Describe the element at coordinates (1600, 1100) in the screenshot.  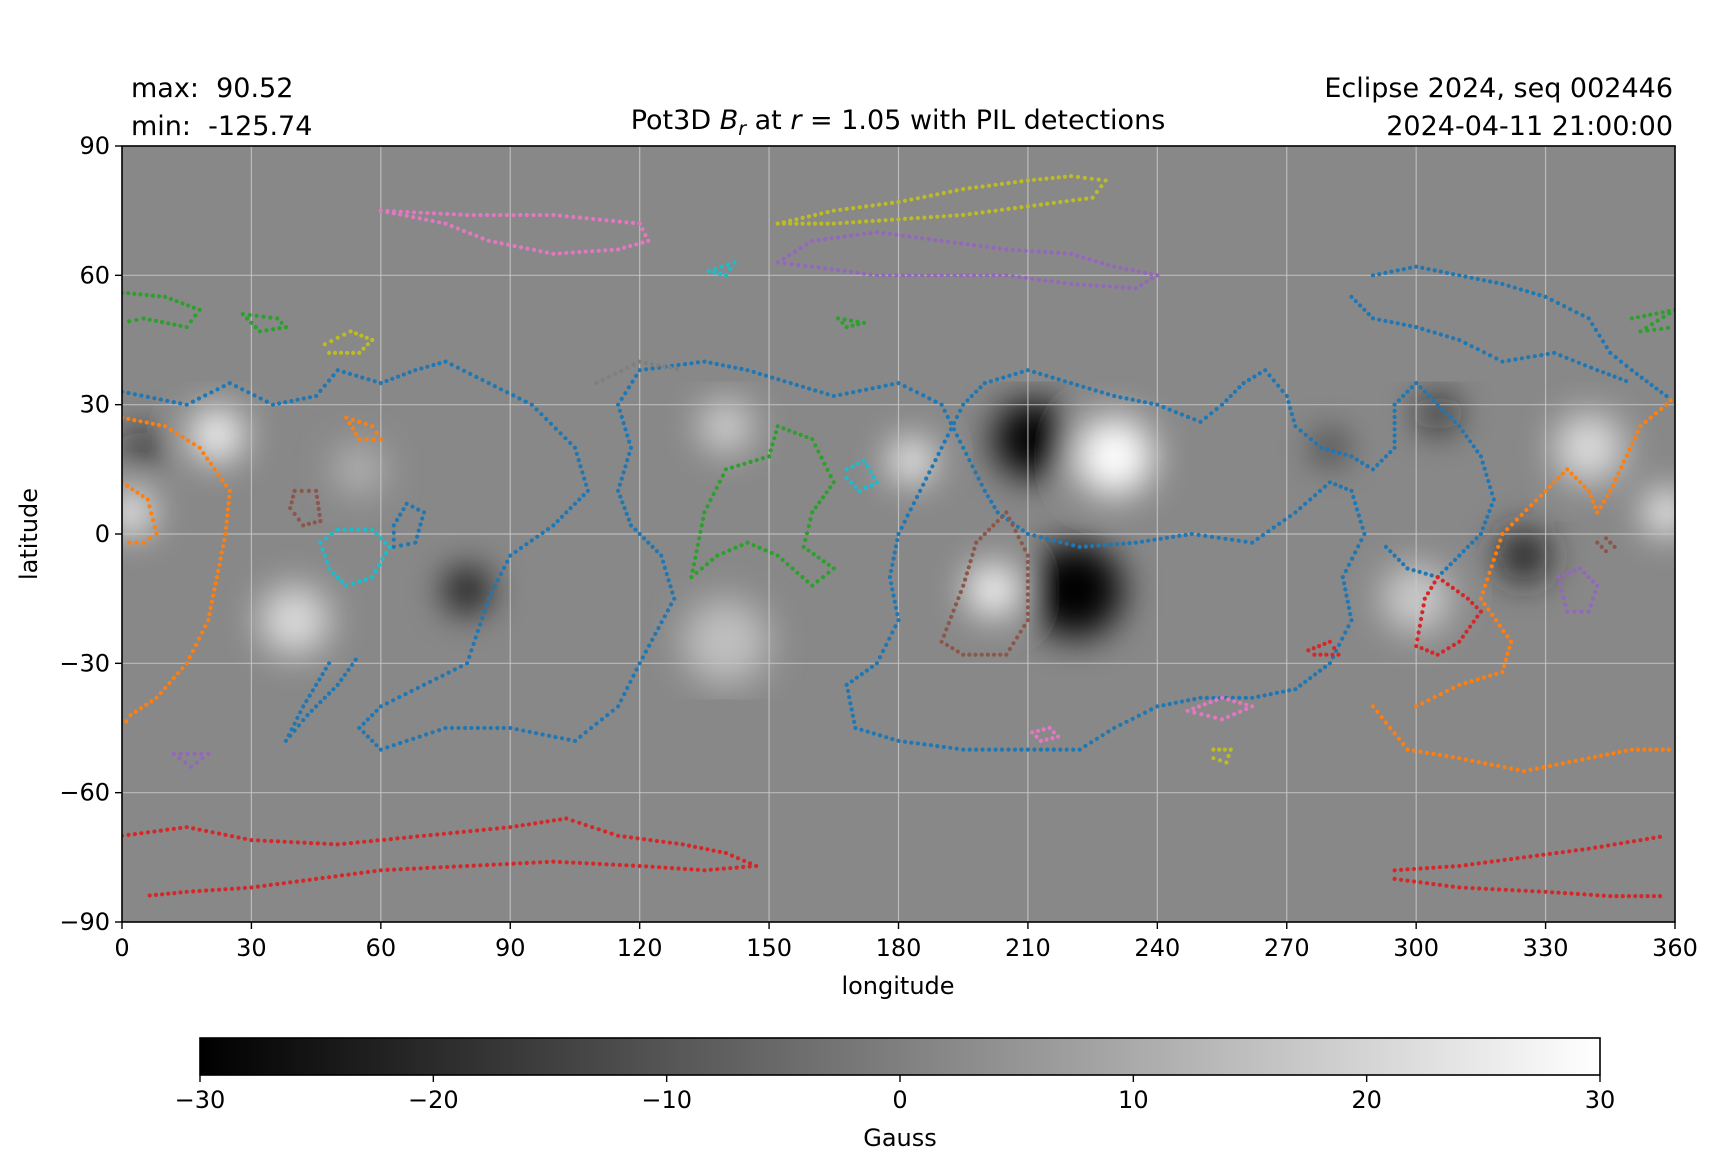
I see `colorbar-tick-label: 30` at that location.